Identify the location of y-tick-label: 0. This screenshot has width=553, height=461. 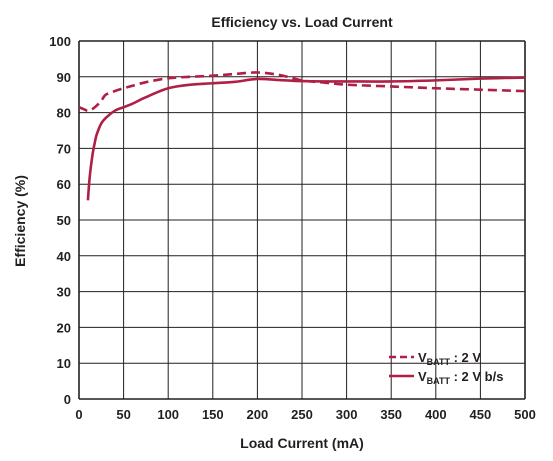
(67, 399).